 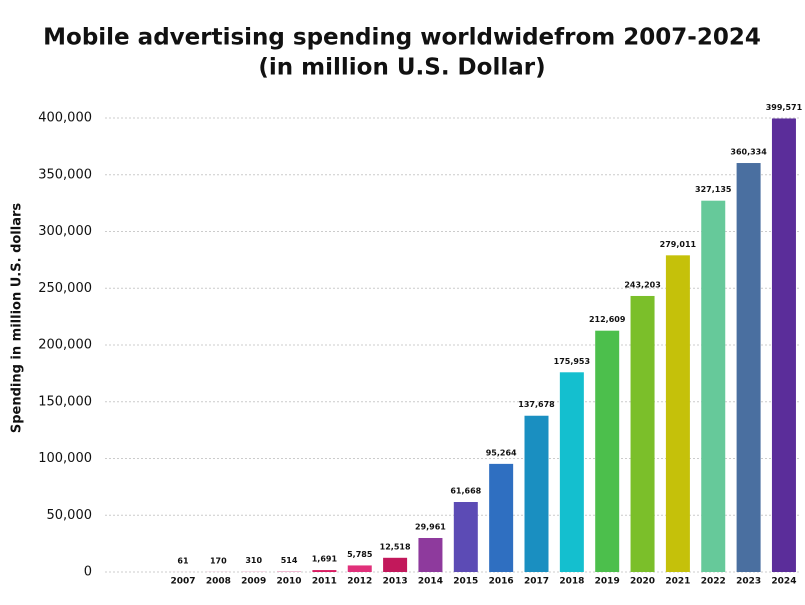 I want to click on value-label: 12,518, so click(x=395, y=546).